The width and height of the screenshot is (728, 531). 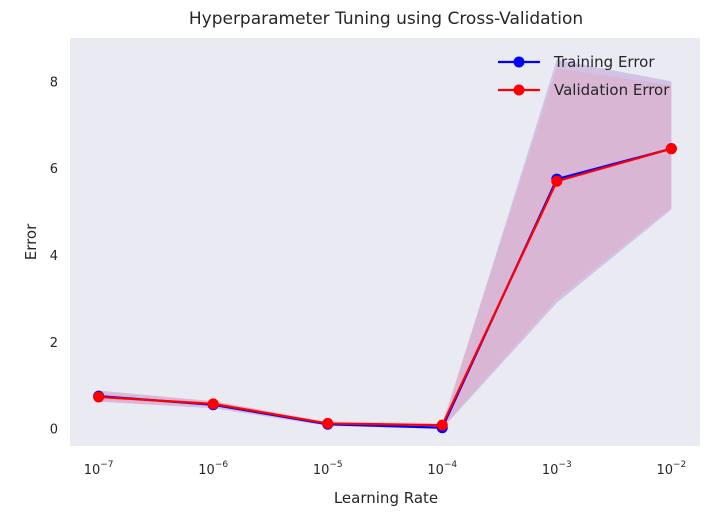 I want to click on y-axis-label: Error, so click(x=31, y=241).